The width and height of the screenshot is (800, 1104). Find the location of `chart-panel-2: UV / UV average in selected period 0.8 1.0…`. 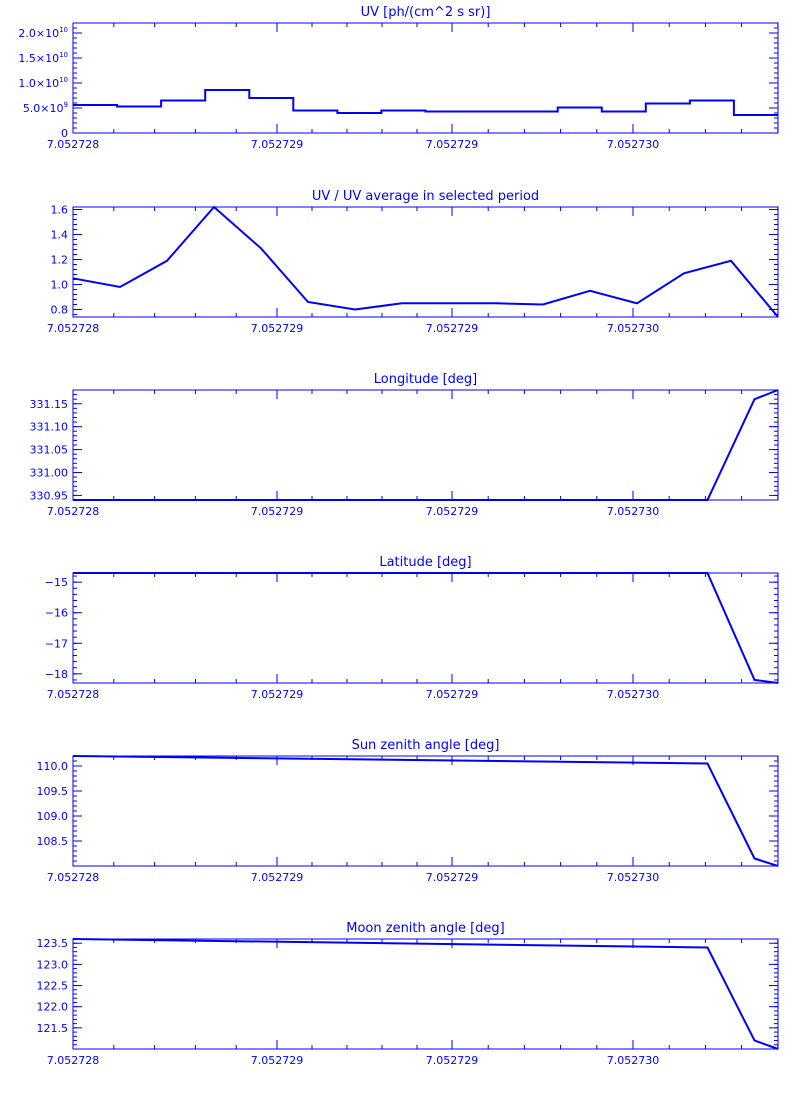

chart-panel-2: UV / UV average in selected period 0.8 1.0… is located at coordinates (413, 262).